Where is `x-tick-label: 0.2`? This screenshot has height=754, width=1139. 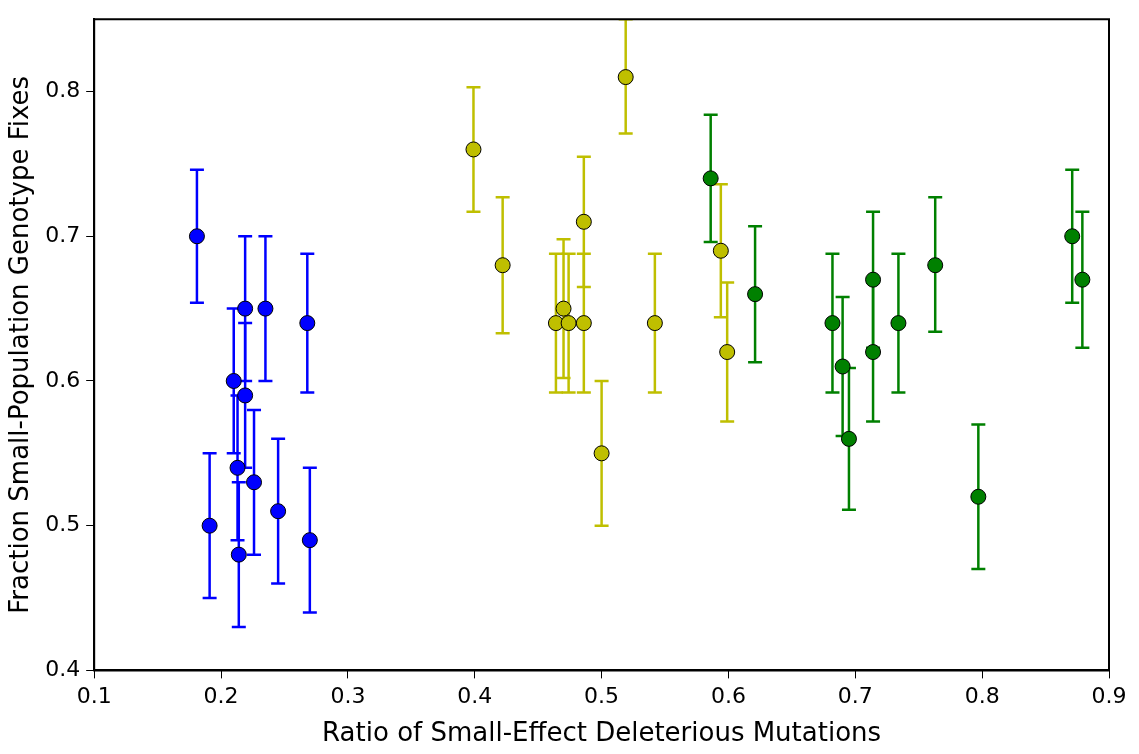 x-tick-label: 0.2 is located at coordinates (221, 696).